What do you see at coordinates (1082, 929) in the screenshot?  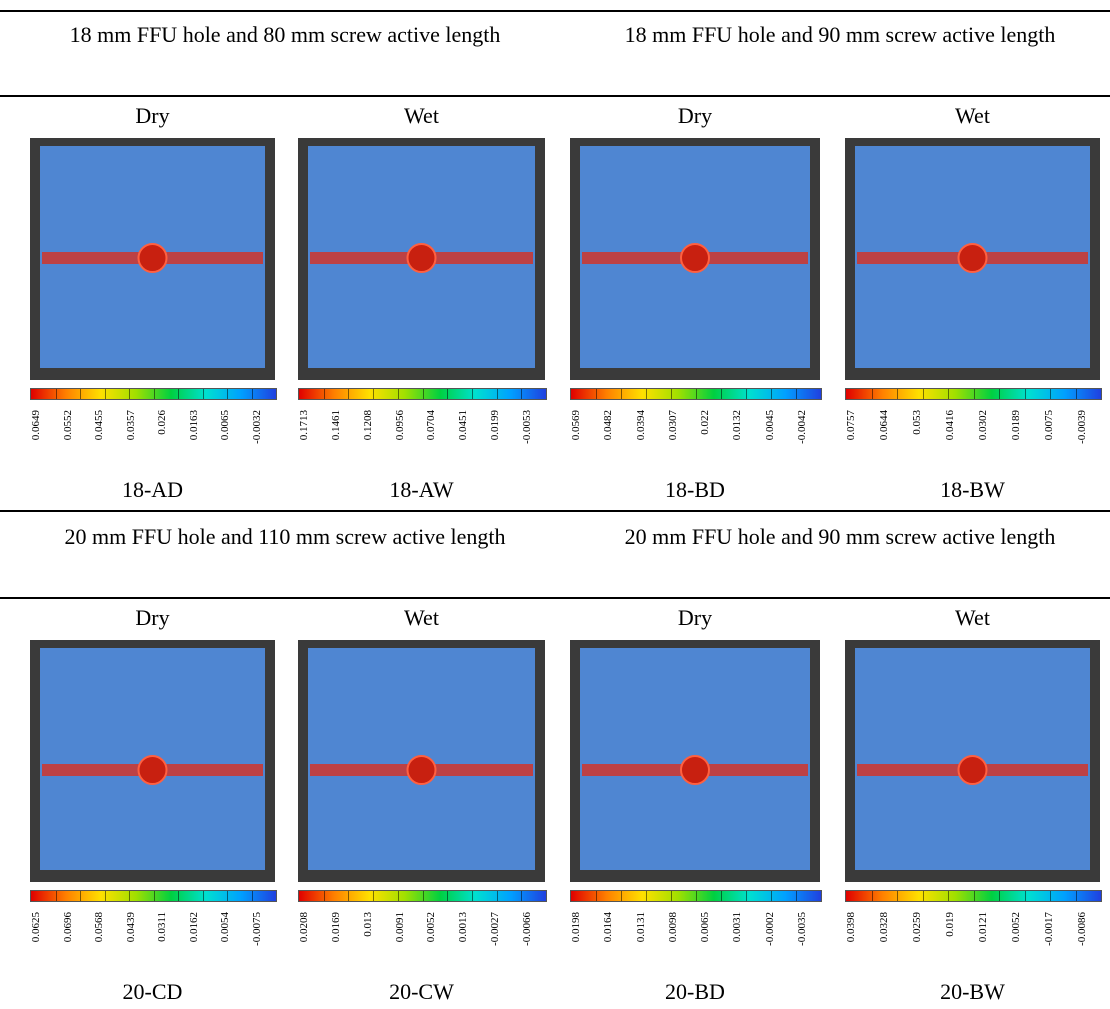 I see `colorbar-tick-label: -0.0086` at bounding box center [1082, 929].